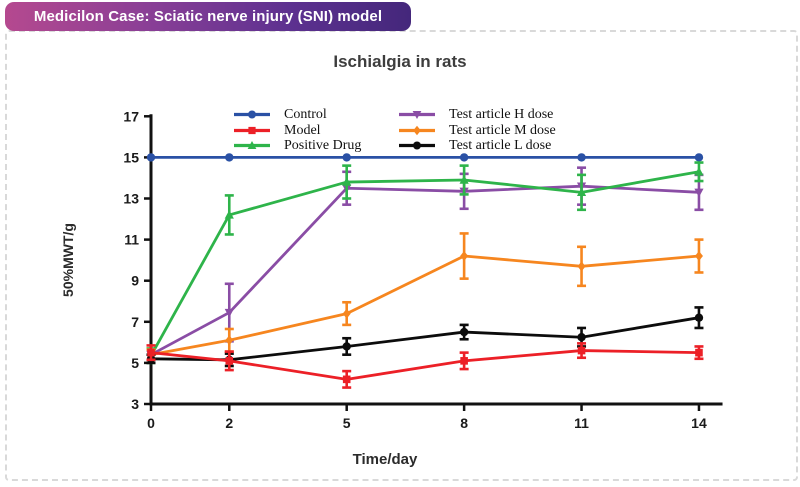  I want to click on legend-label: Test article M dose, so click(502, 130).